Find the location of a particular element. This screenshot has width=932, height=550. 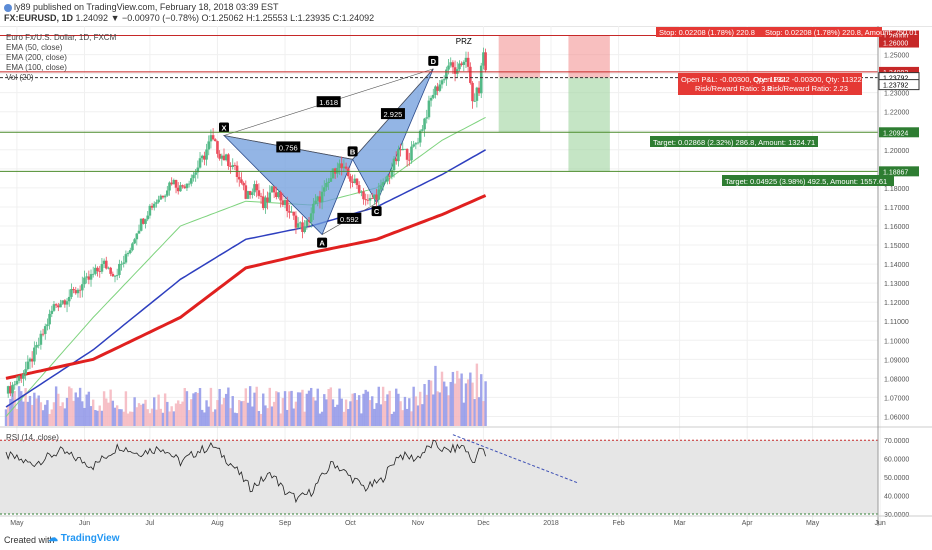

rsi-tick: 70.0000 is located at coordinates (896, 441).